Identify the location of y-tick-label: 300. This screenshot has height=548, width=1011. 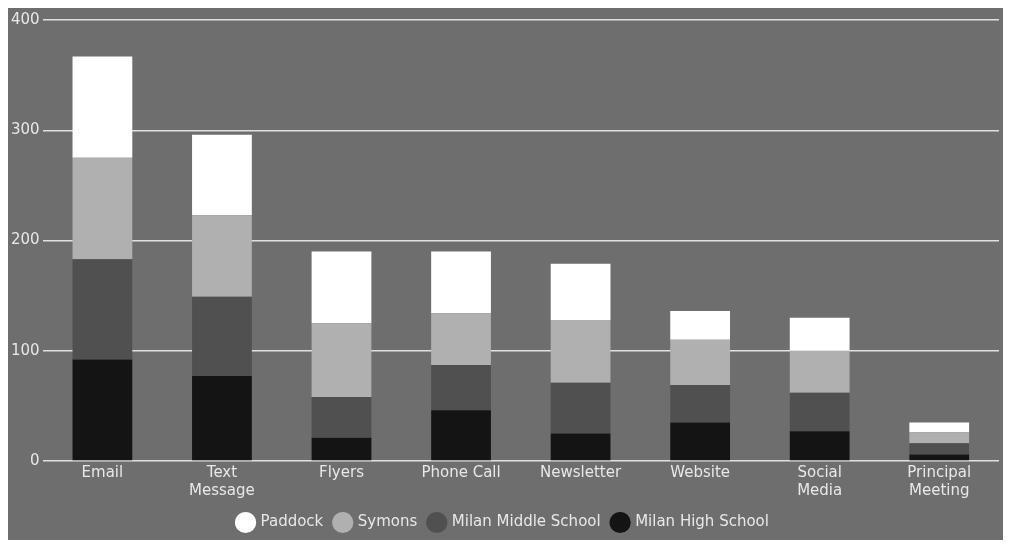
(25, 129).